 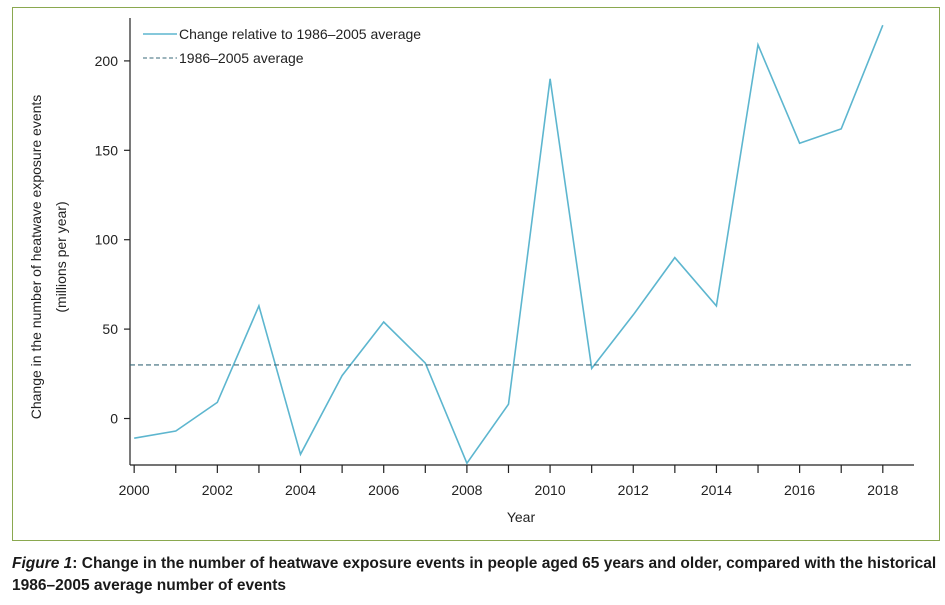 I want to click on y-tick-label-100: 100, so click(x=107, y=240).